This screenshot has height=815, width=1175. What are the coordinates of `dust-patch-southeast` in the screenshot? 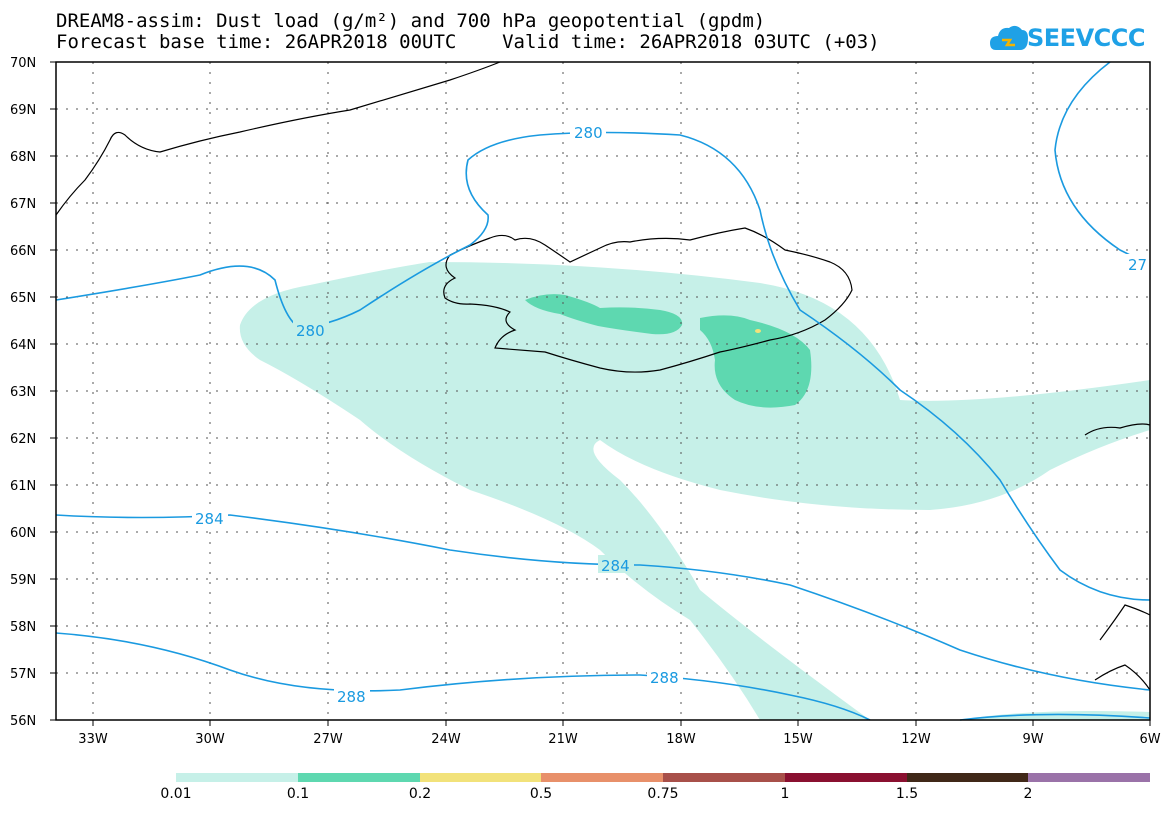 It's located at (1055, 715).